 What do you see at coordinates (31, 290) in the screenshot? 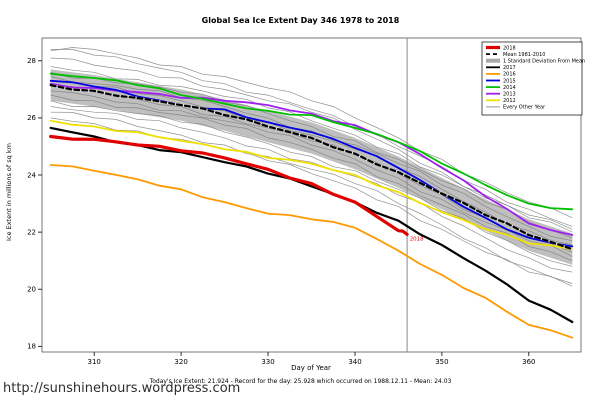
I see `svg-text: 20` at bounding box center [31, 290].